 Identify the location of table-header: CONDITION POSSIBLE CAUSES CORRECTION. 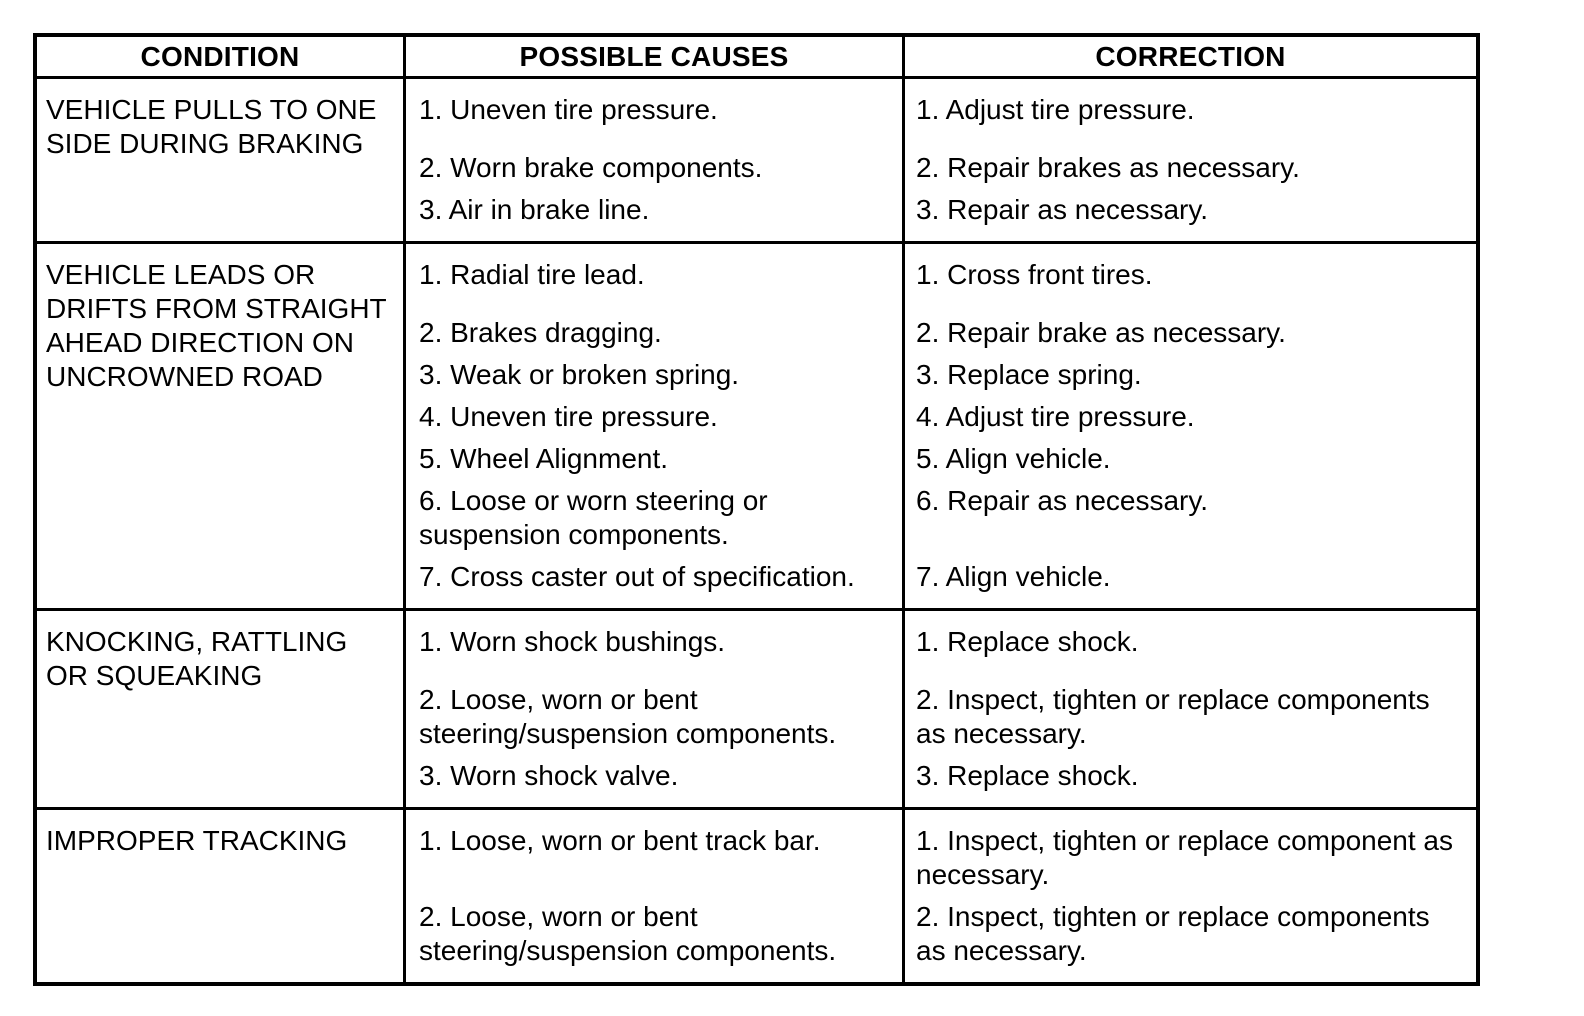
(756, 56).